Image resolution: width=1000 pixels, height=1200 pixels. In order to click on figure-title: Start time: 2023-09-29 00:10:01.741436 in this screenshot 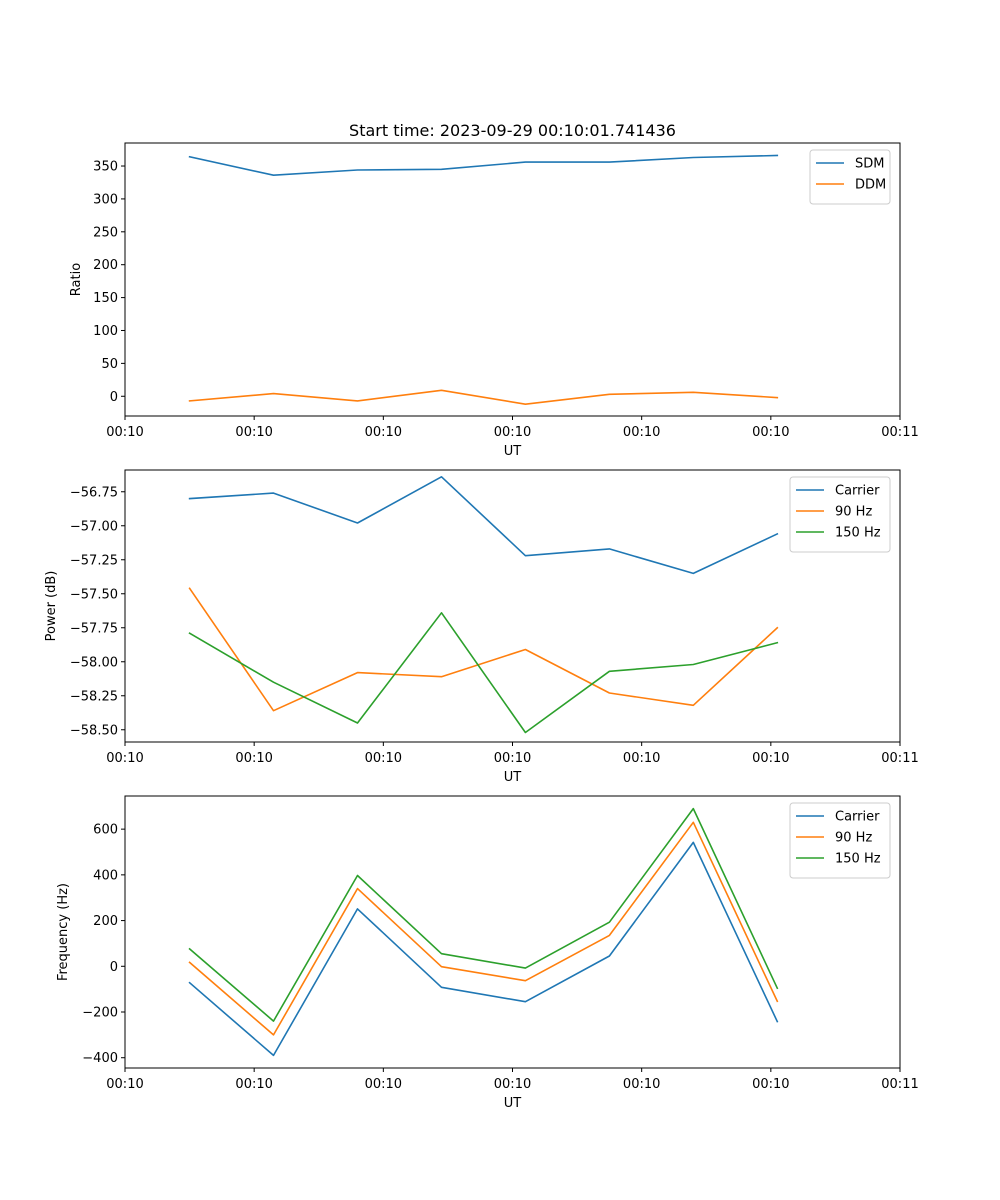, I will do `click(512, 130)`.